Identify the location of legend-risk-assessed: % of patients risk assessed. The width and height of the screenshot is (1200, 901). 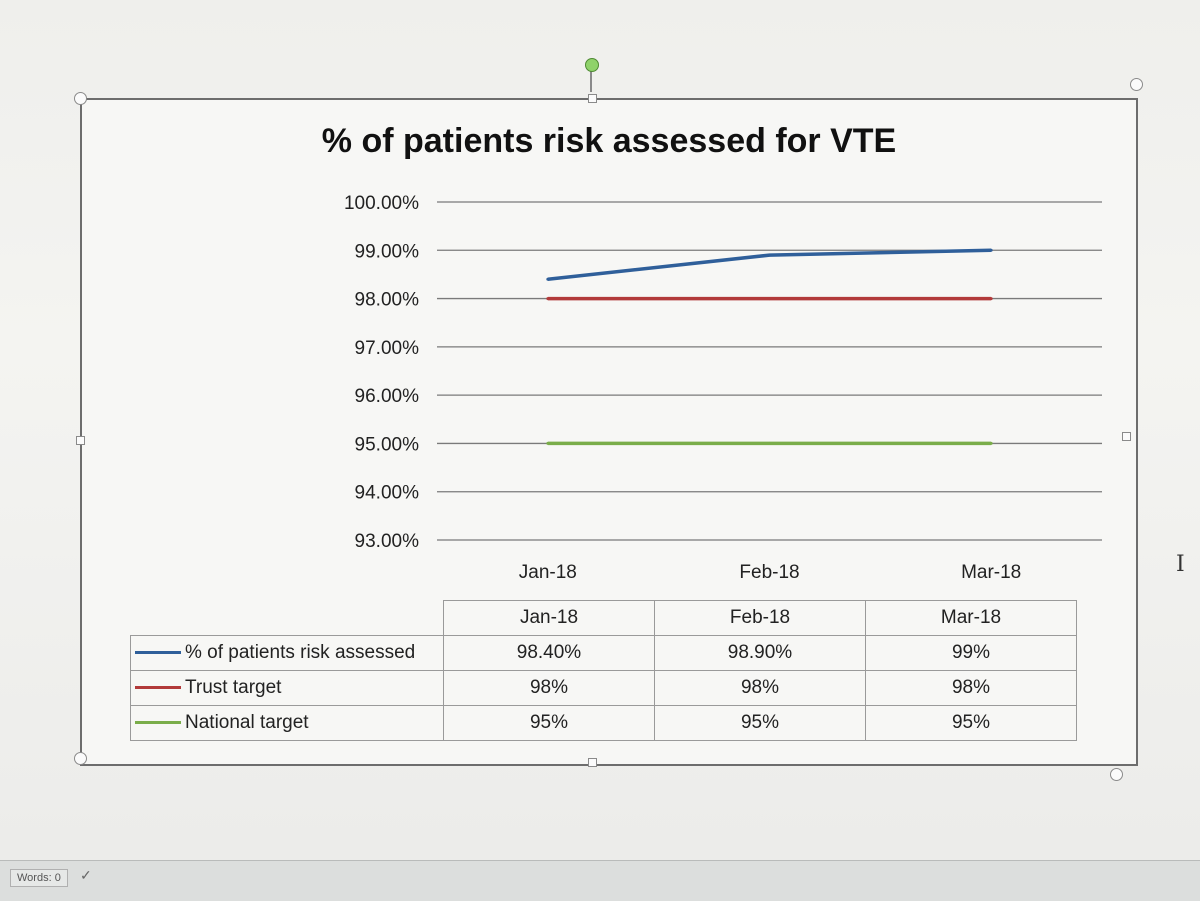
(287, 653).